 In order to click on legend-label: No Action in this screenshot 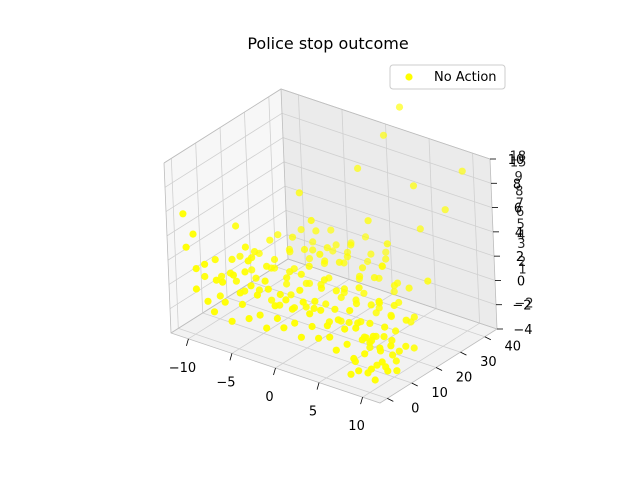, I will do `click(465, 77)`.